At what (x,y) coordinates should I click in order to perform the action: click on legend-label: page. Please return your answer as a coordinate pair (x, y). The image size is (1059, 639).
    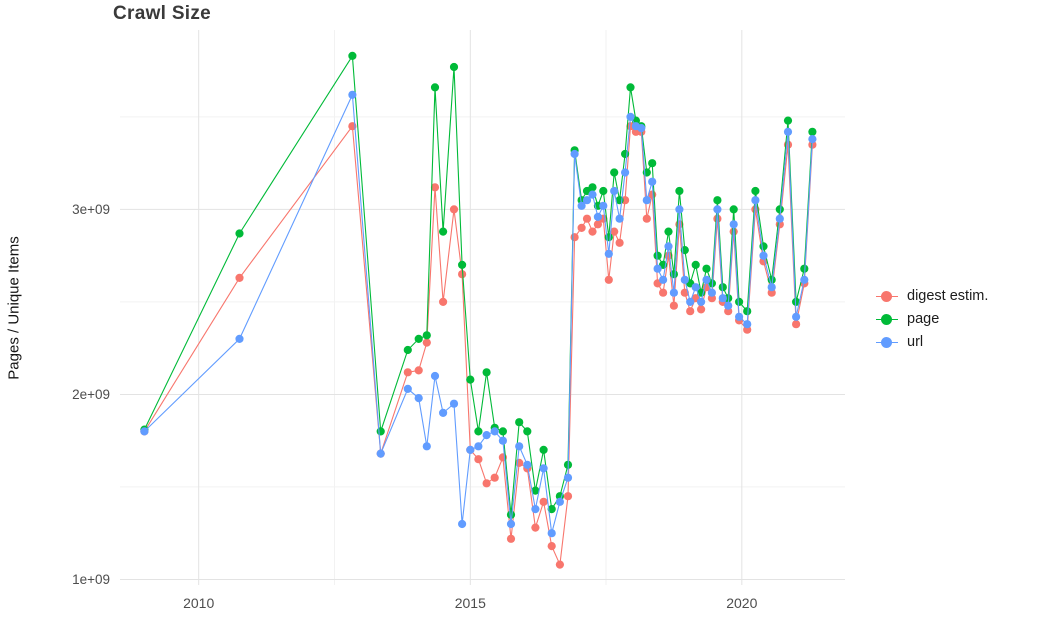
    Looking at the image, I should click on (923, 319).